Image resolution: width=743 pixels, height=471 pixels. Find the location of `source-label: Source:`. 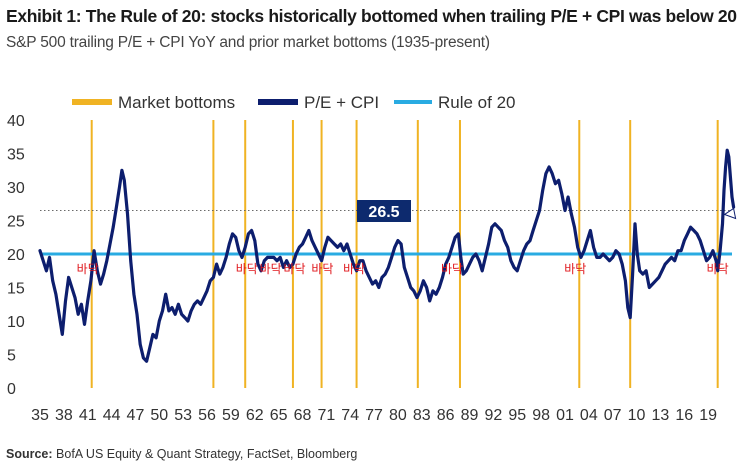

source-label: Source: is located at coordinates (29, 454).